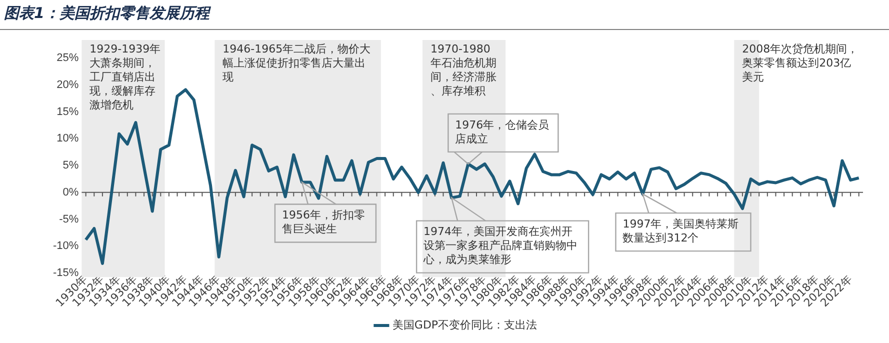 This screenshot has width=889, height=343. Describe the element at coordinates (500, 245) in the screenshot. I see `annotation: 1974年，美国开发商在宾州开设第一家多租产品牌直销购物中心，成为奥莱雏形` at that location.